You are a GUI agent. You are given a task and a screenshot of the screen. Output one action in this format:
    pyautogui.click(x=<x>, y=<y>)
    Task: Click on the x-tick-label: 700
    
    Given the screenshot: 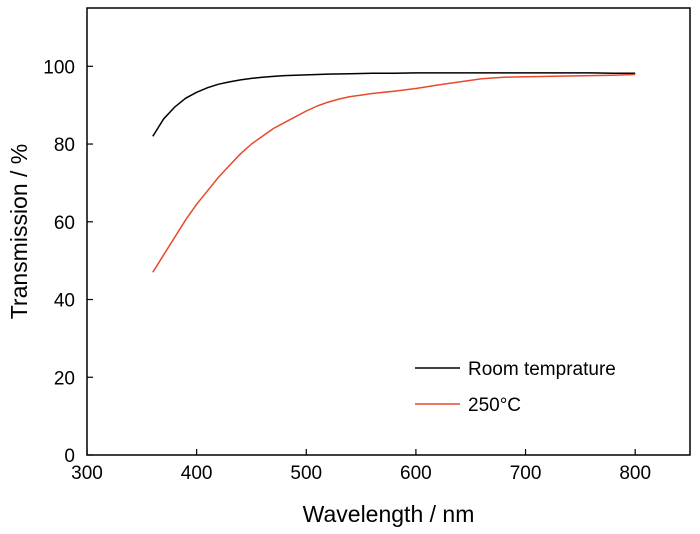 What is the action you would take?
    pyautogui.click(x=526, y=473)
    